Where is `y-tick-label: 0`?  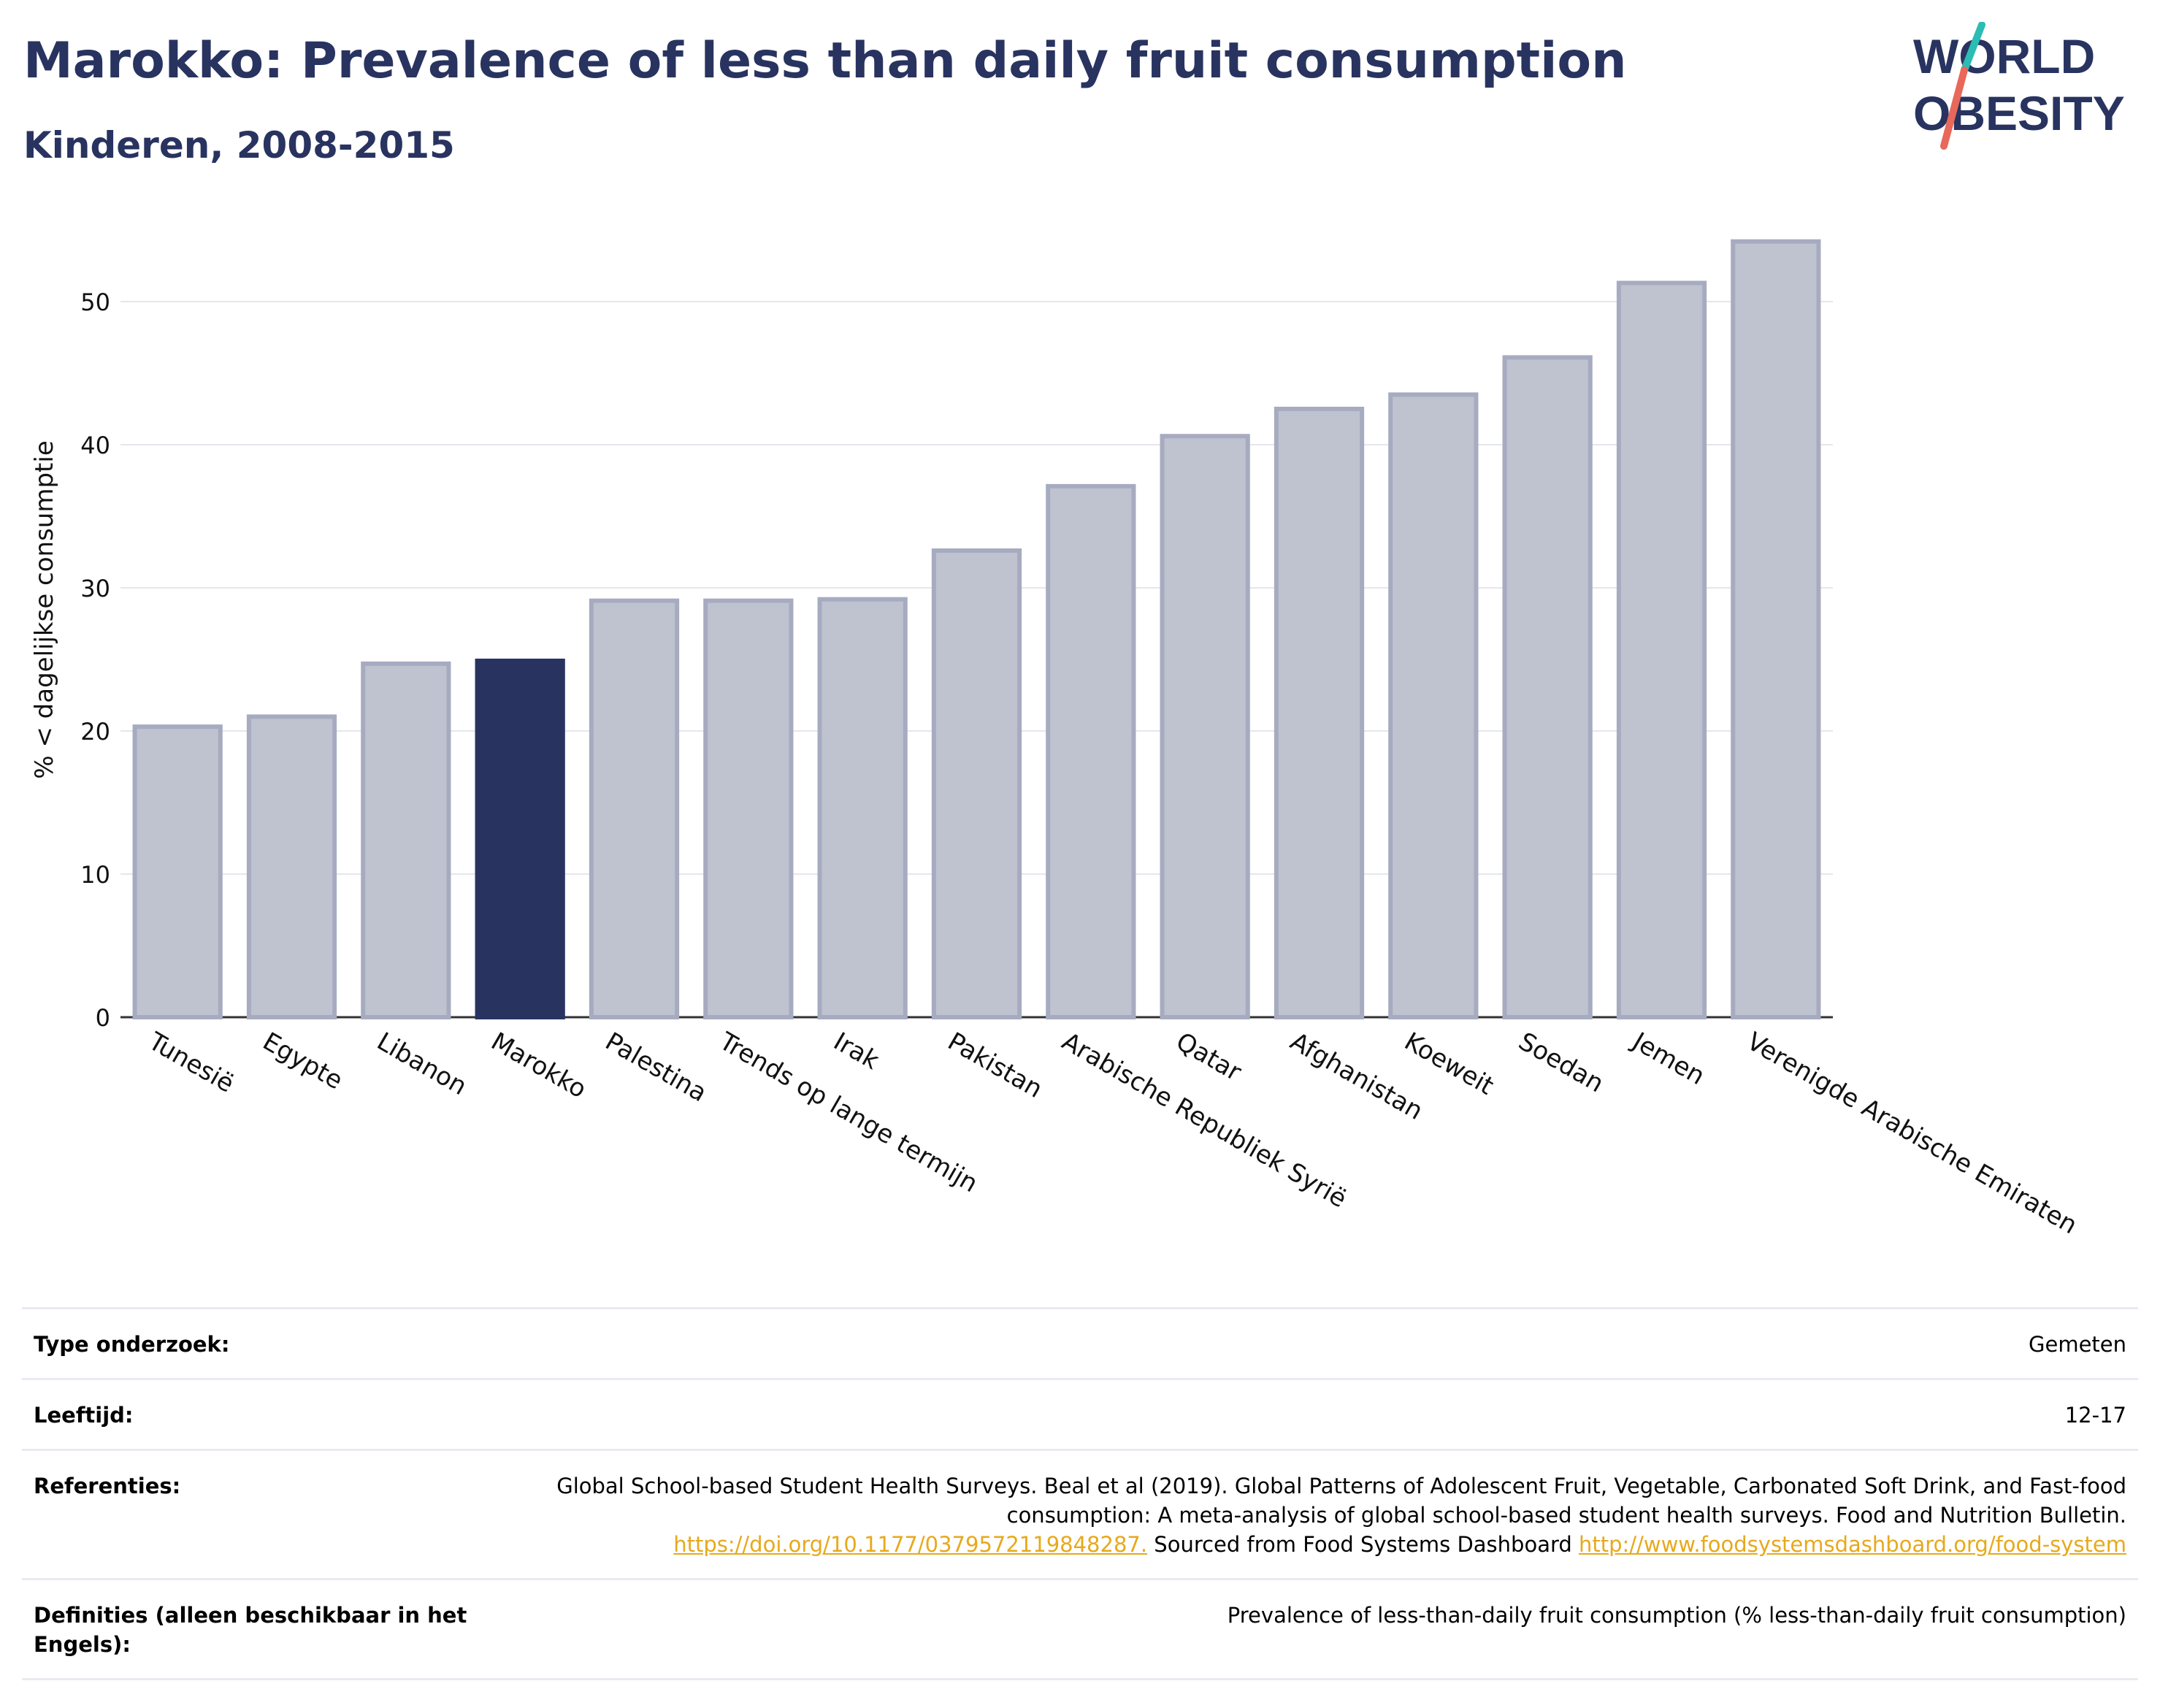 y-tick-label: 0 is located at coordinates (103, 1018).